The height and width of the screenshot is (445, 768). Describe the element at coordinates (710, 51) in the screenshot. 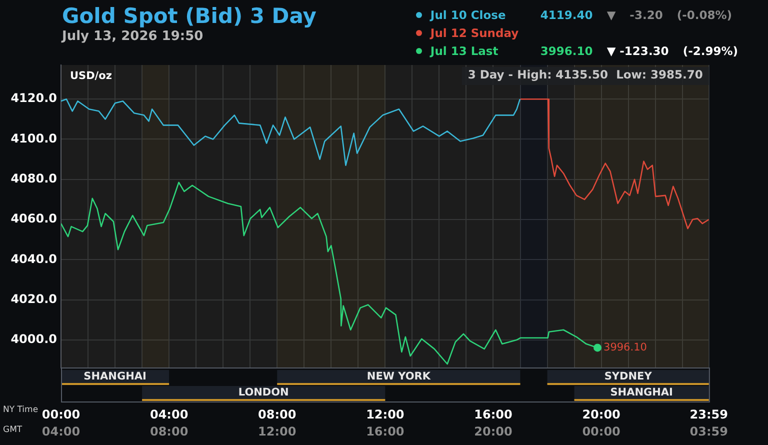

I see `text: (-2.99%)` at that location.